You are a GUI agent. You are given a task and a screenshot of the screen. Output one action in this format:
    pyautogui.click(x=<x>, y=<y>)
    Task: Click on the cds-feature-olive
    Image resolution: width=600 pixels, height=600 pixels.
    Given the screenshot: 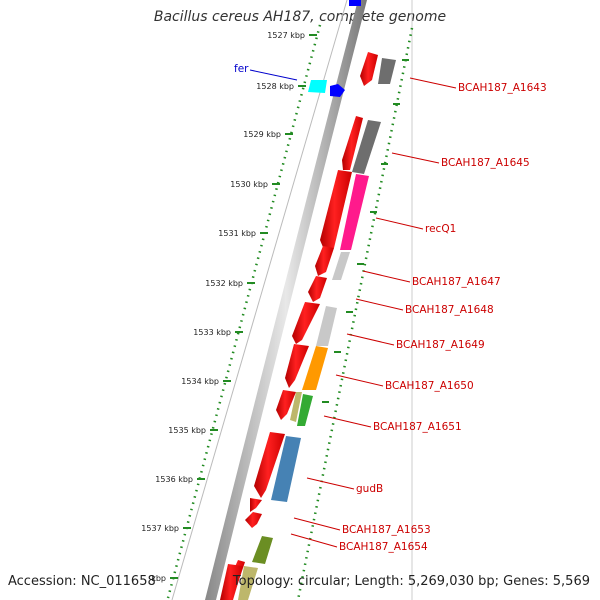 What is the action you would take?
    pyautogui.click(x=262, y=550)
    